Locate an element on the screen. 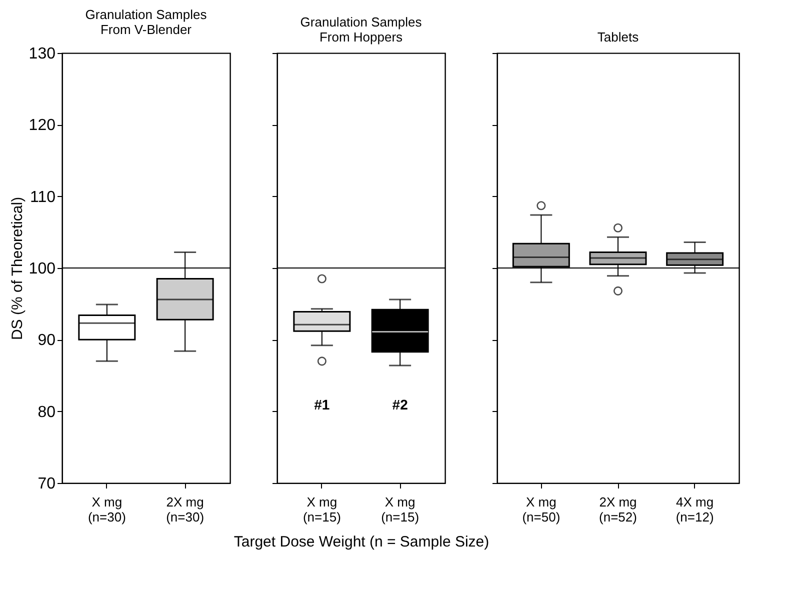 The height and width of the screenshot is (592, 809). y-tick-label: 70 is located at coordinates (47, 484).